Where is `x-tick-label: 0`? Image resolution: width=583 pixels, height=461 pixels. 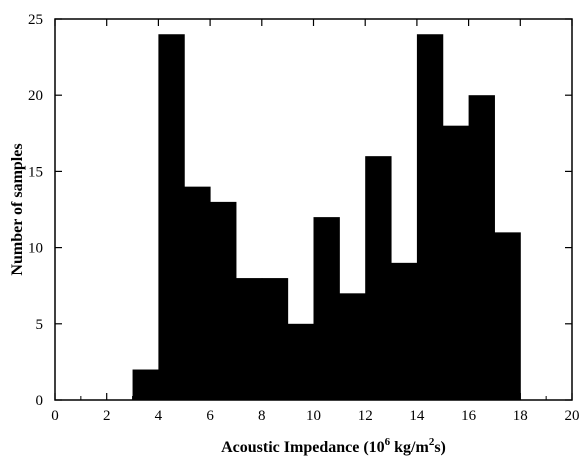 x-tick-label: 0 is located at coordinates (55, 416).